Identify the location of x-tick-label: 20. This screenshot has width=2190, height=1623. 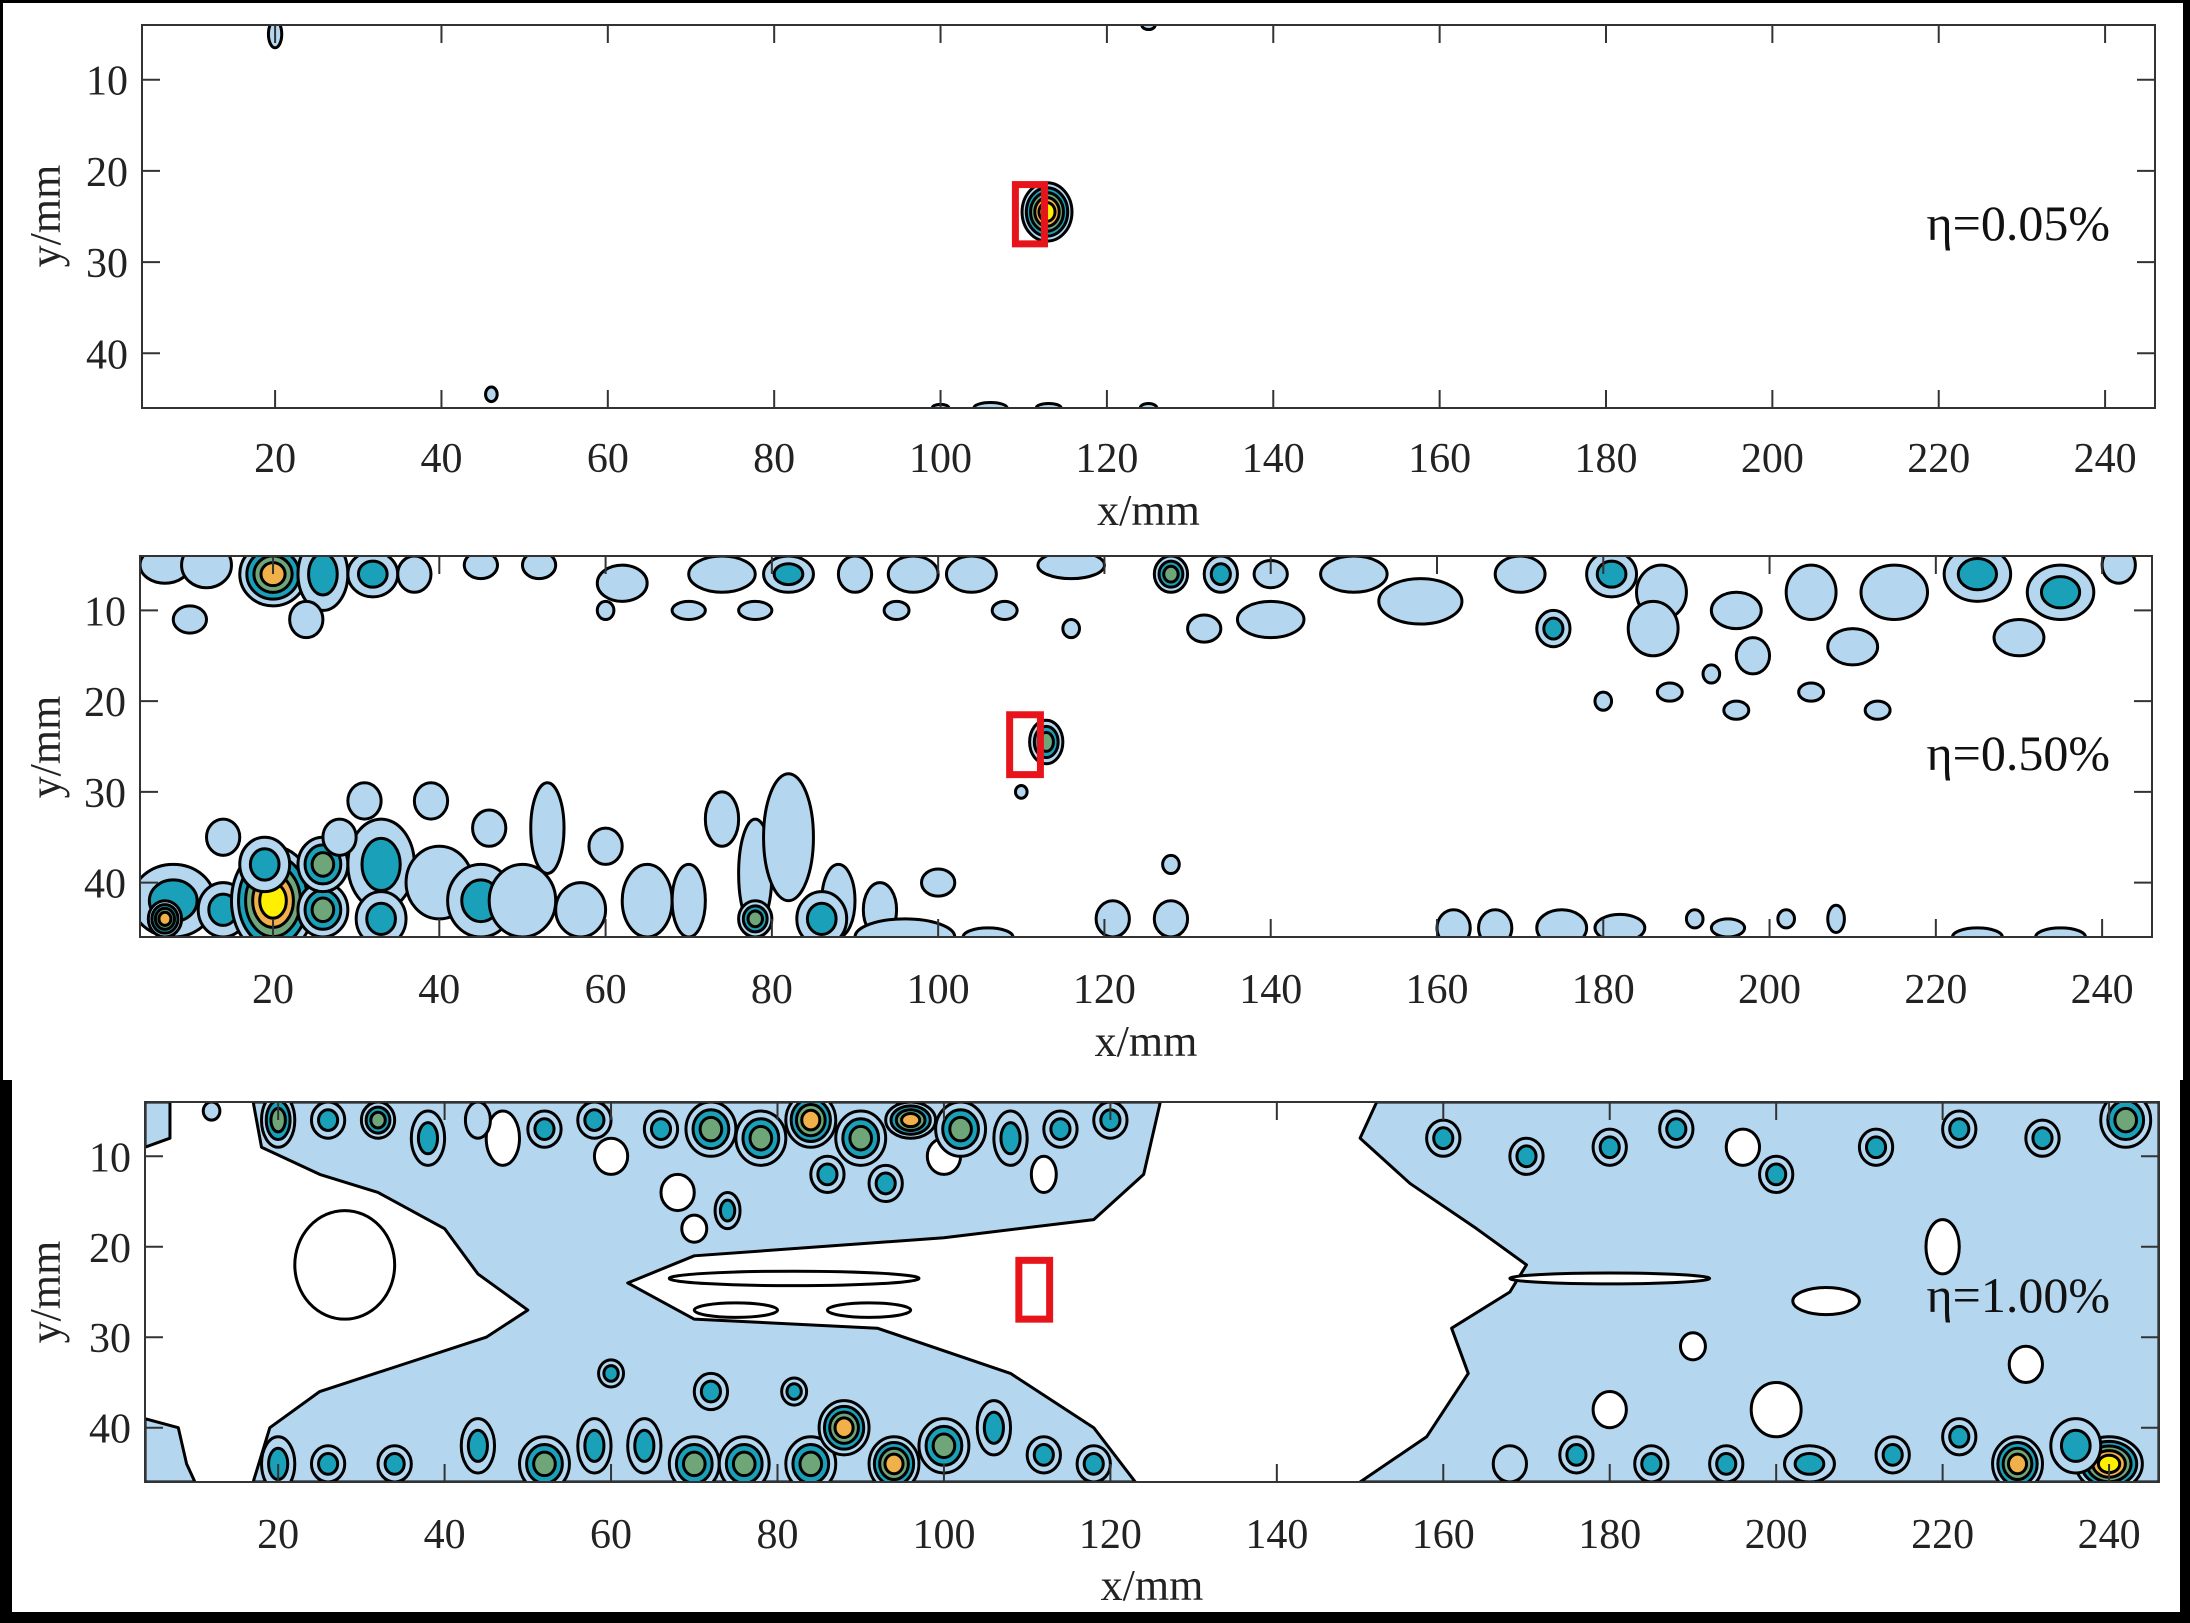
(278, 1535).